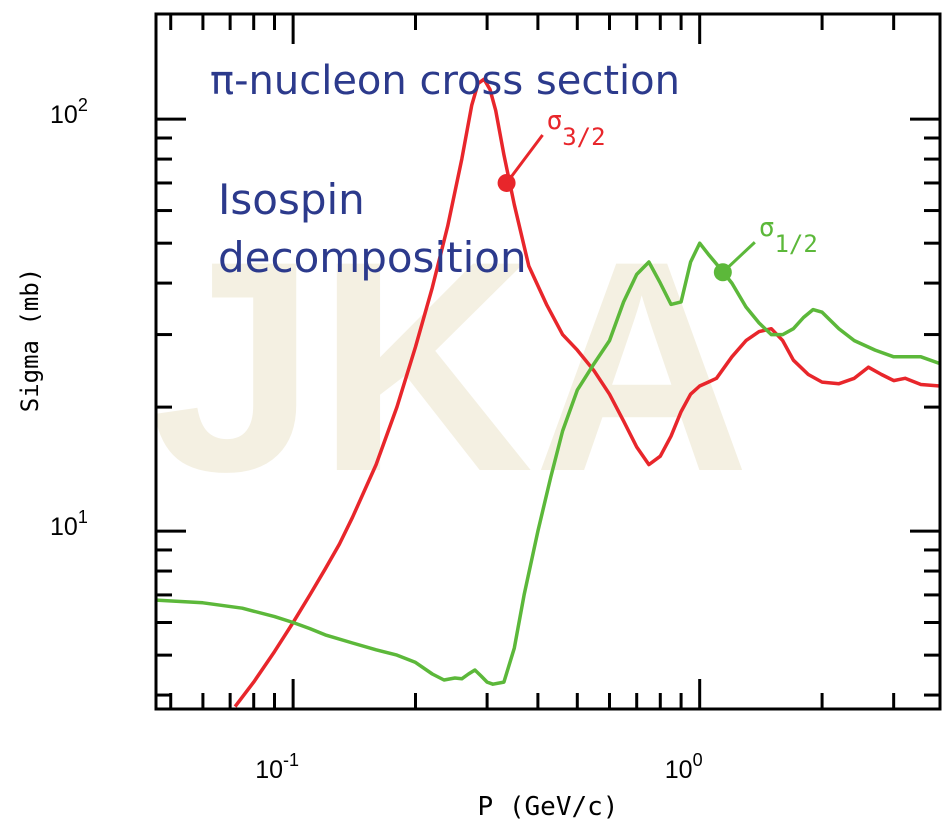 This screenshot has height=821, width=950. Describe the element at coordinates (372, 257) in the screenshot. I see `chart-subtitle-line-2: decomposition` at that location.